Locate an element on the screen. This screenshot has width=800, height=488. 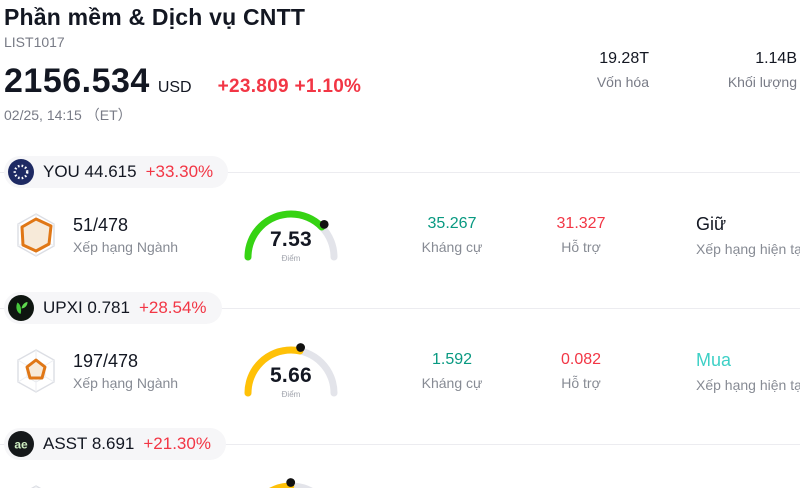
header-stats: 19.28T Vốn hóa 1.14B Khối lượng is located at coordinates (678, 70).